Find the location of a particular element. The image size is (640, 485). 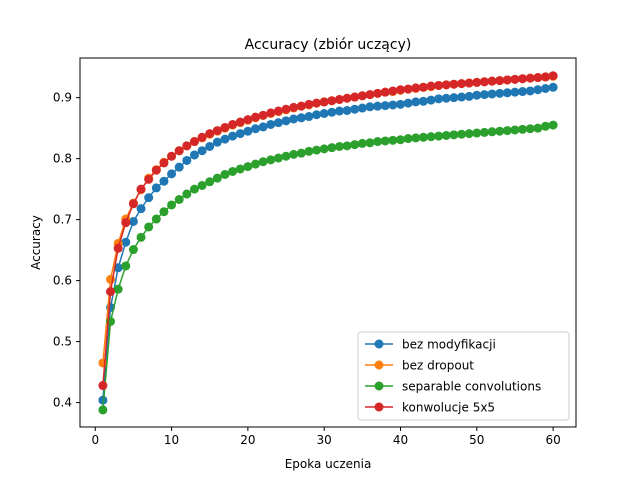

x-tick-label: 30 is located at coordinates (324, 440).